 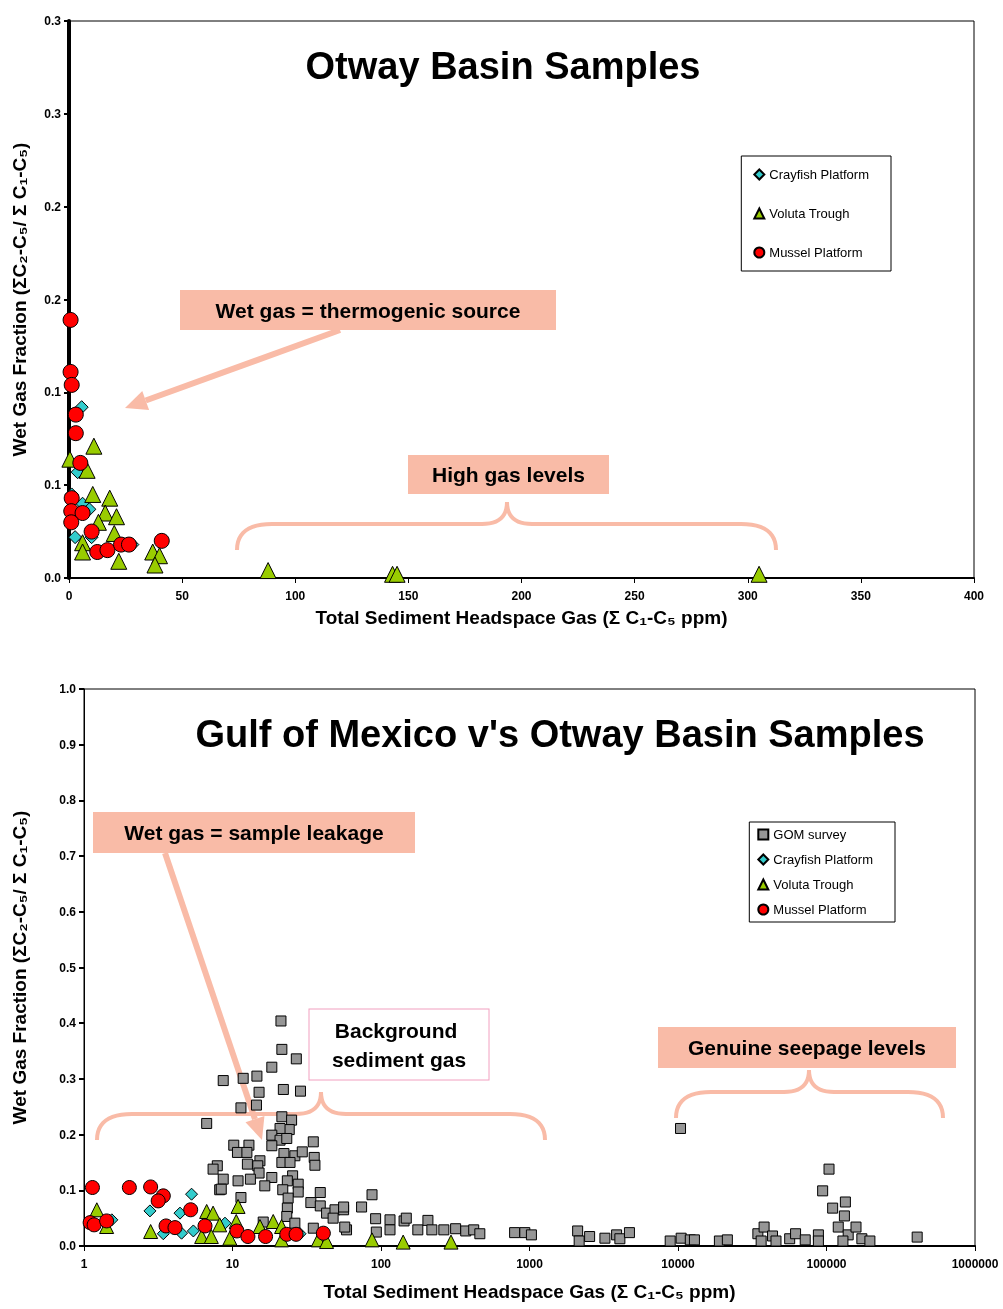 I want to click on y-tick-label: 1.0, so click(x=68, y=689).